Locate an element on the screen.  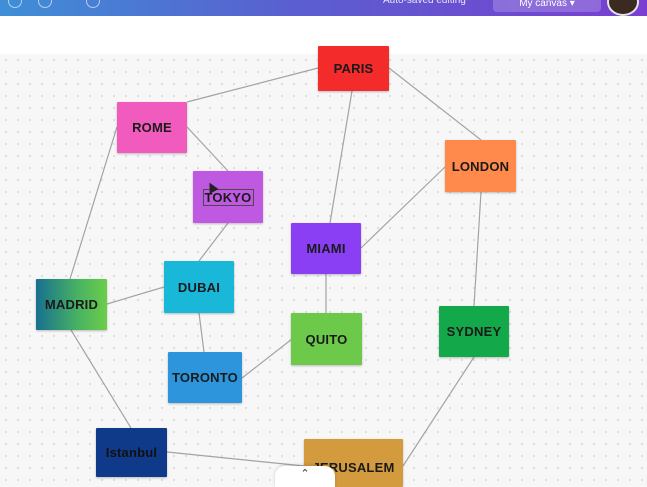
node-rome: ROME is located at coordinates (152, 127).